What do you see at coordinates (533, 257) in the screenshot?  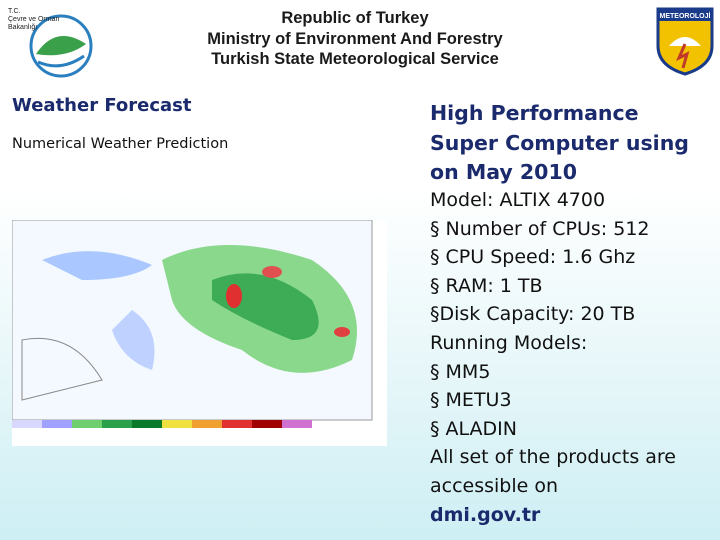 I see `spec-line: § CPU Speed: 1.6 Ghz` at bounding box center [533, 257].